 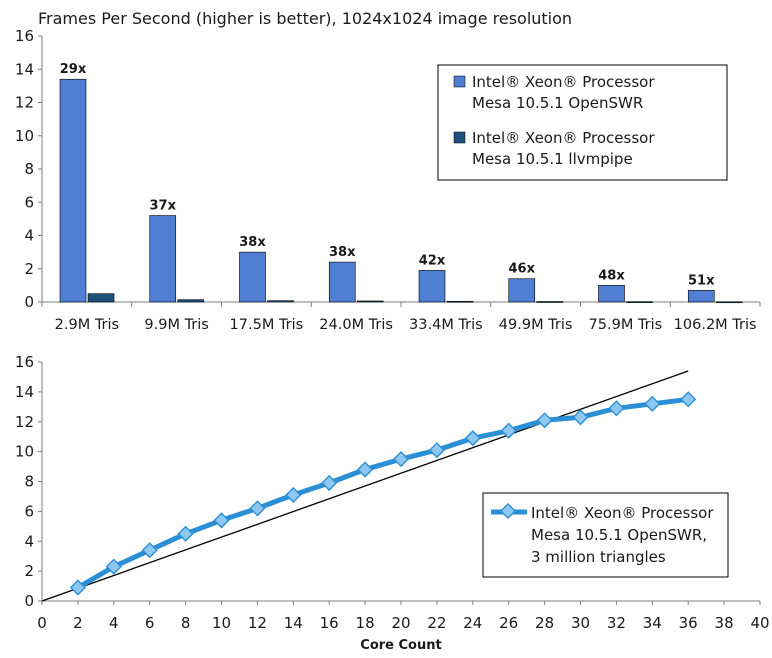 I want to click on line-legend-label-line1: Intel® Xeon® Processor, so click(x=622, y=513).